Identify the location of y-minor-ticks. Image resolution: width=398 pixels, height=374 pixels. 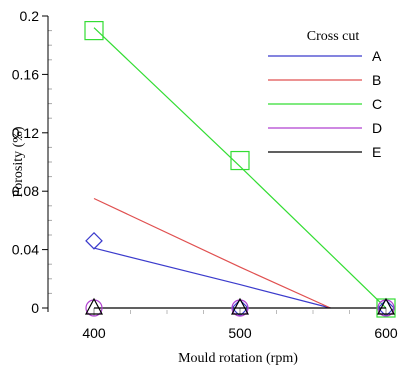
(50, 162).